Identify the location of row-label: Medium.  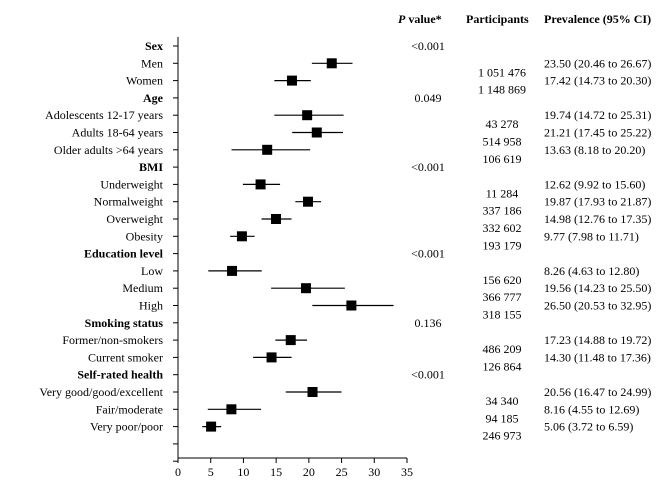
(142, 288).